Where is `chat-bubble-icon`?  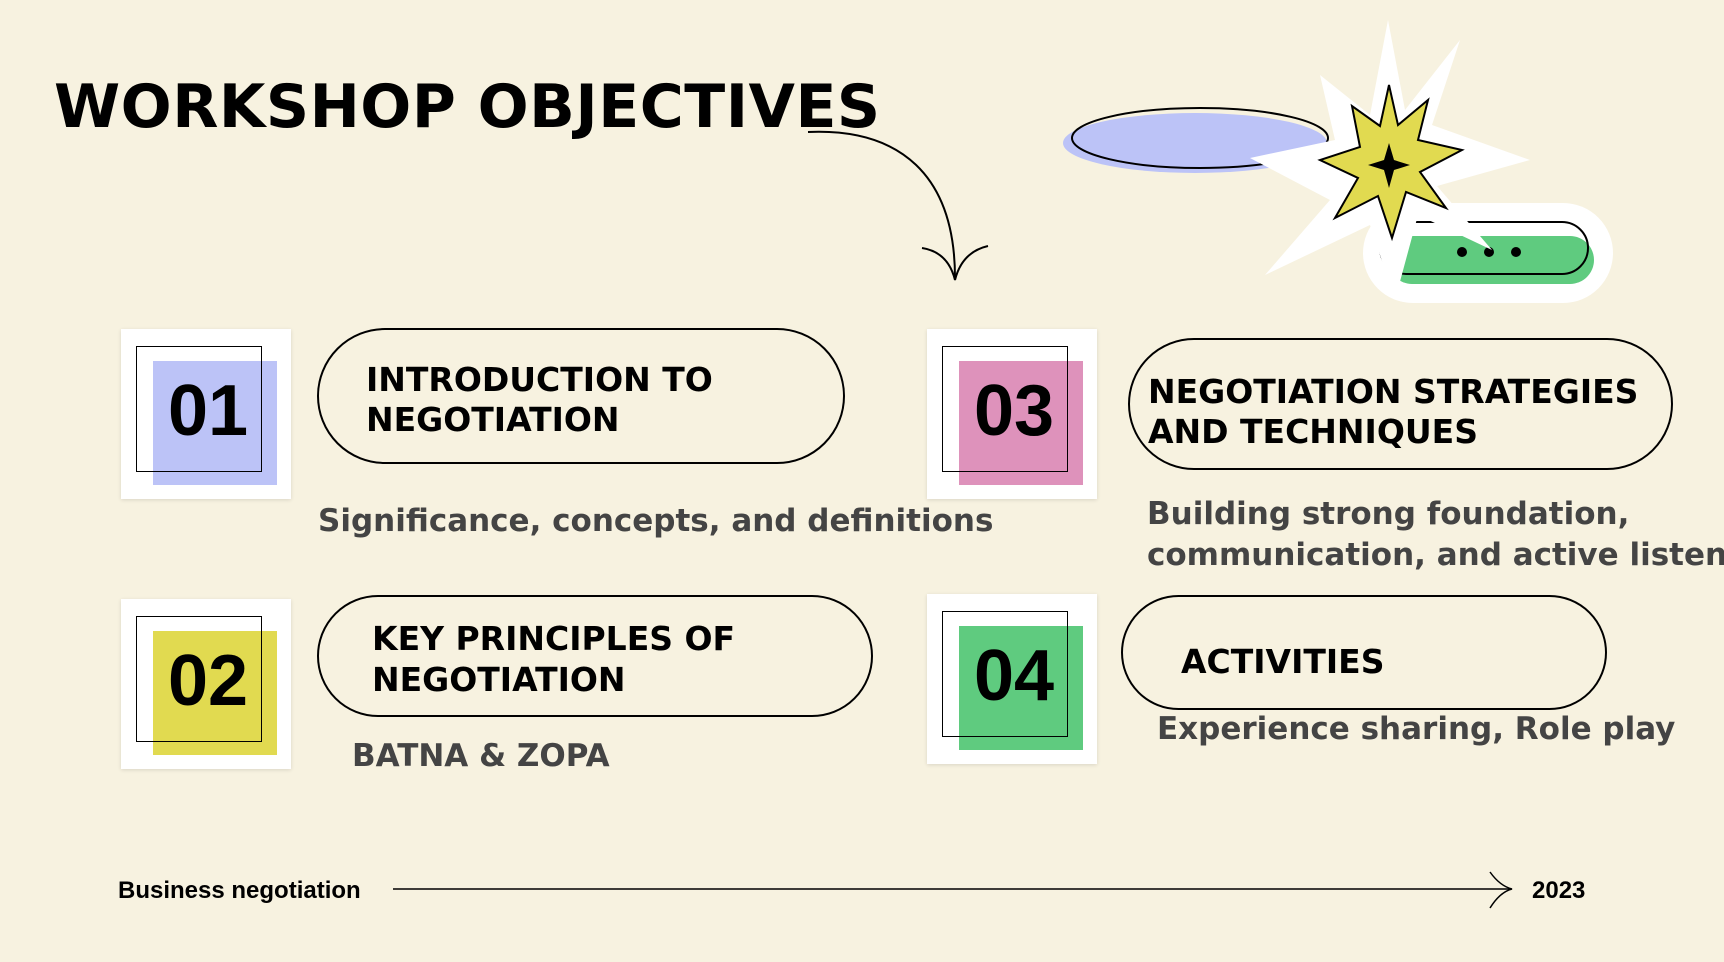 chat-bubble-icon is located at coordinates (1488, 253).